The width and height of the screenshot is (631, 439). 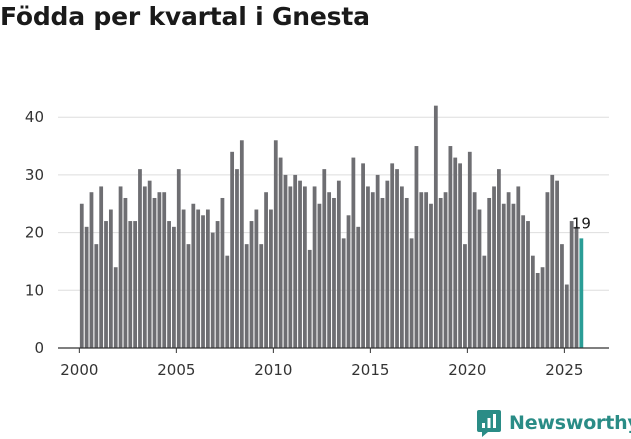 I want to click on data-label: 19, so click(x=581, y=223).